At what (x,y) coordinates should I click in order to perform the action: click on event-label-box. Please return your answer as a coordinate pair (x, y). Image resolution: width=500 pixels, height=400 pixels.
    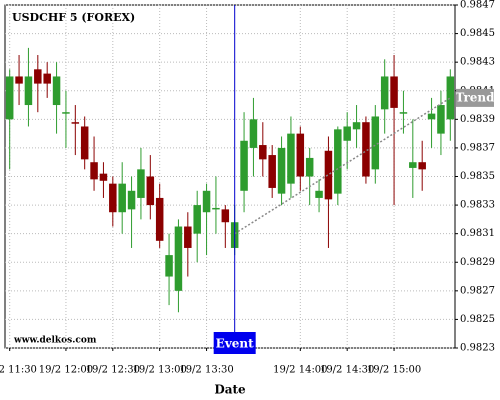
    Looking at the image, I should click on (234, 343).